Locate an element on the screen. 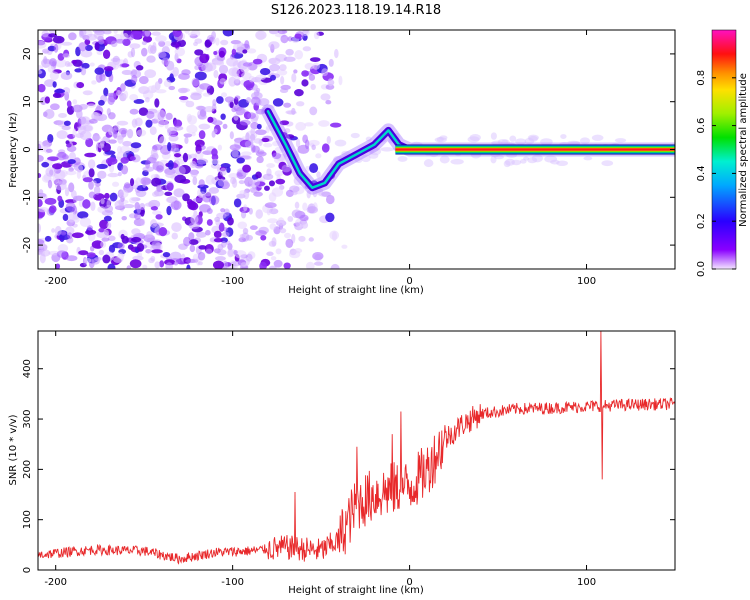 The width and height of the screenshot is (750, 600). spec-y-tick-label: 20 is located at coordinates (27, 54).